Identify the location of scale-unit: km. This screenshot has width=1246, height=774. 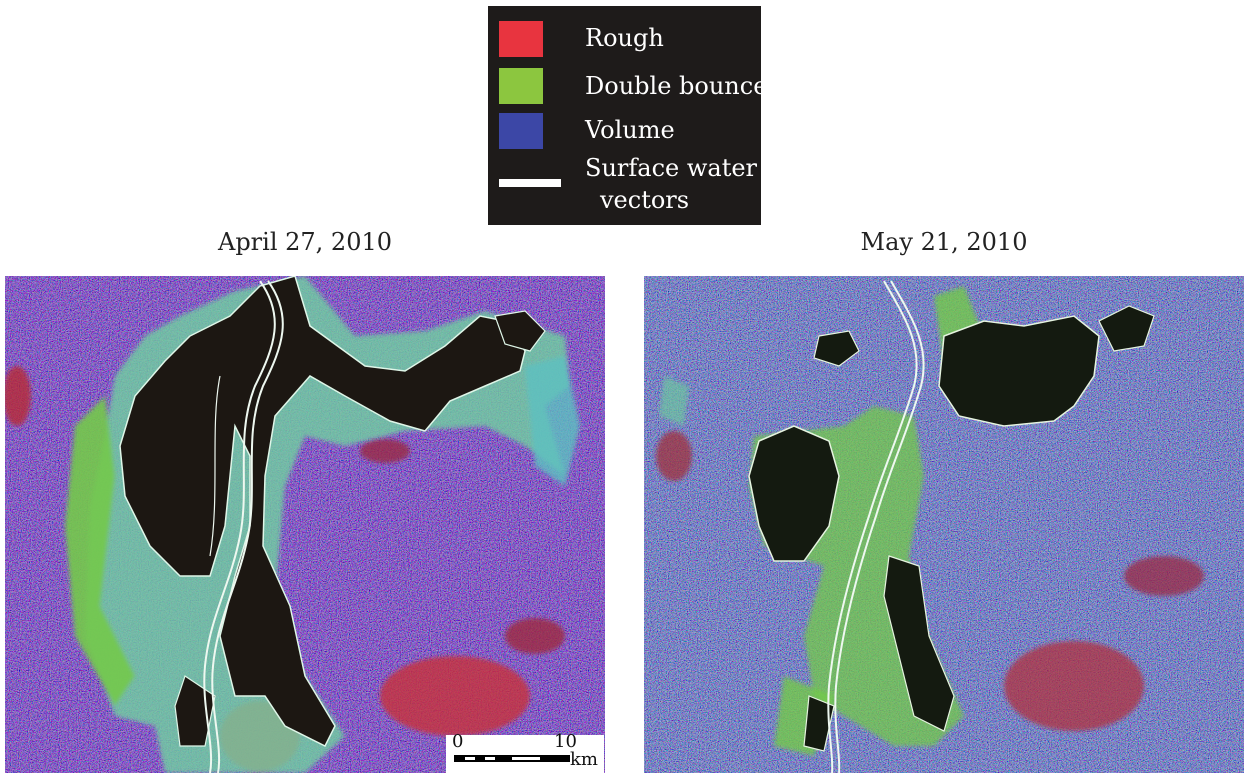
(584, 759).